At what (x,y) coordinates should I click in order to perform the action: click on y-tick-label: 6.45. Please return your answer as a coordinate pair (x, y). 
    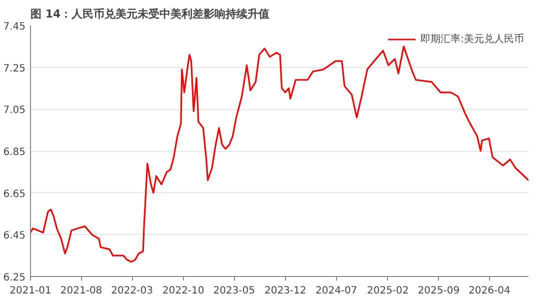
    Looking at the image, I should click on (14, 236).